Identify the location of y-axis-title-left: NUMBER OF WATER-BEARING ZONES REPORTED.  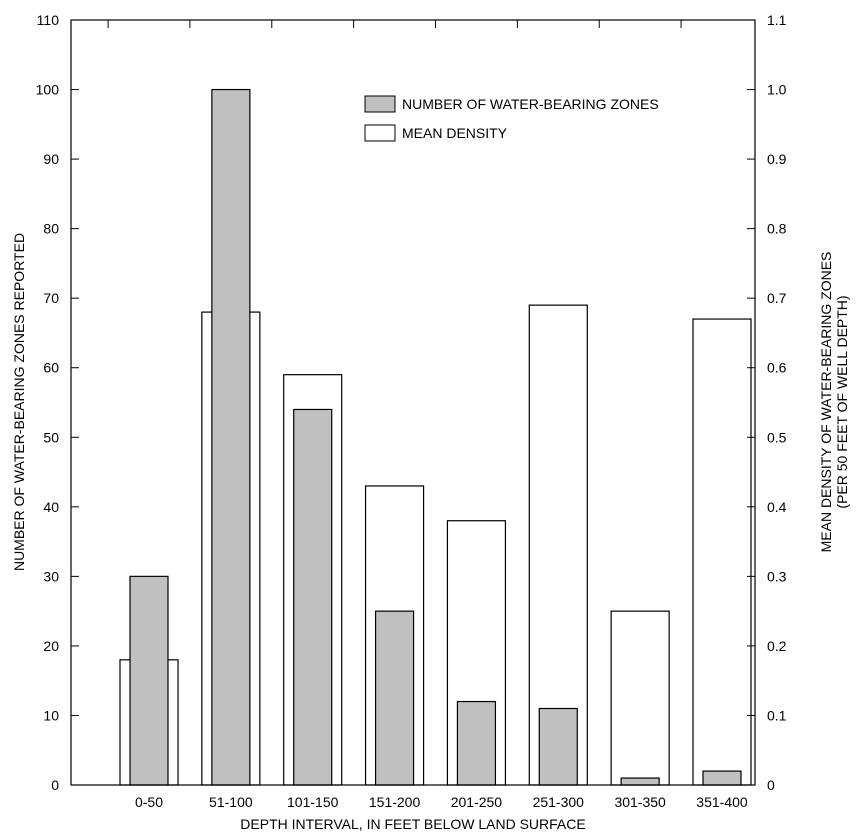
(19, 402).